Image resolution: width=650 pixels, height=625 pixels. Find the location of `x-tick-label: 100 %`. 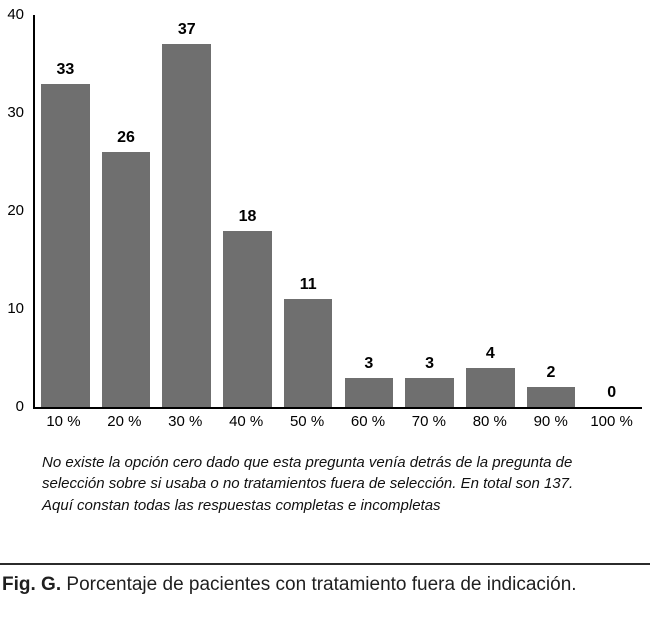

x-tick-label: 100 % is located at coordinates (611, 421).